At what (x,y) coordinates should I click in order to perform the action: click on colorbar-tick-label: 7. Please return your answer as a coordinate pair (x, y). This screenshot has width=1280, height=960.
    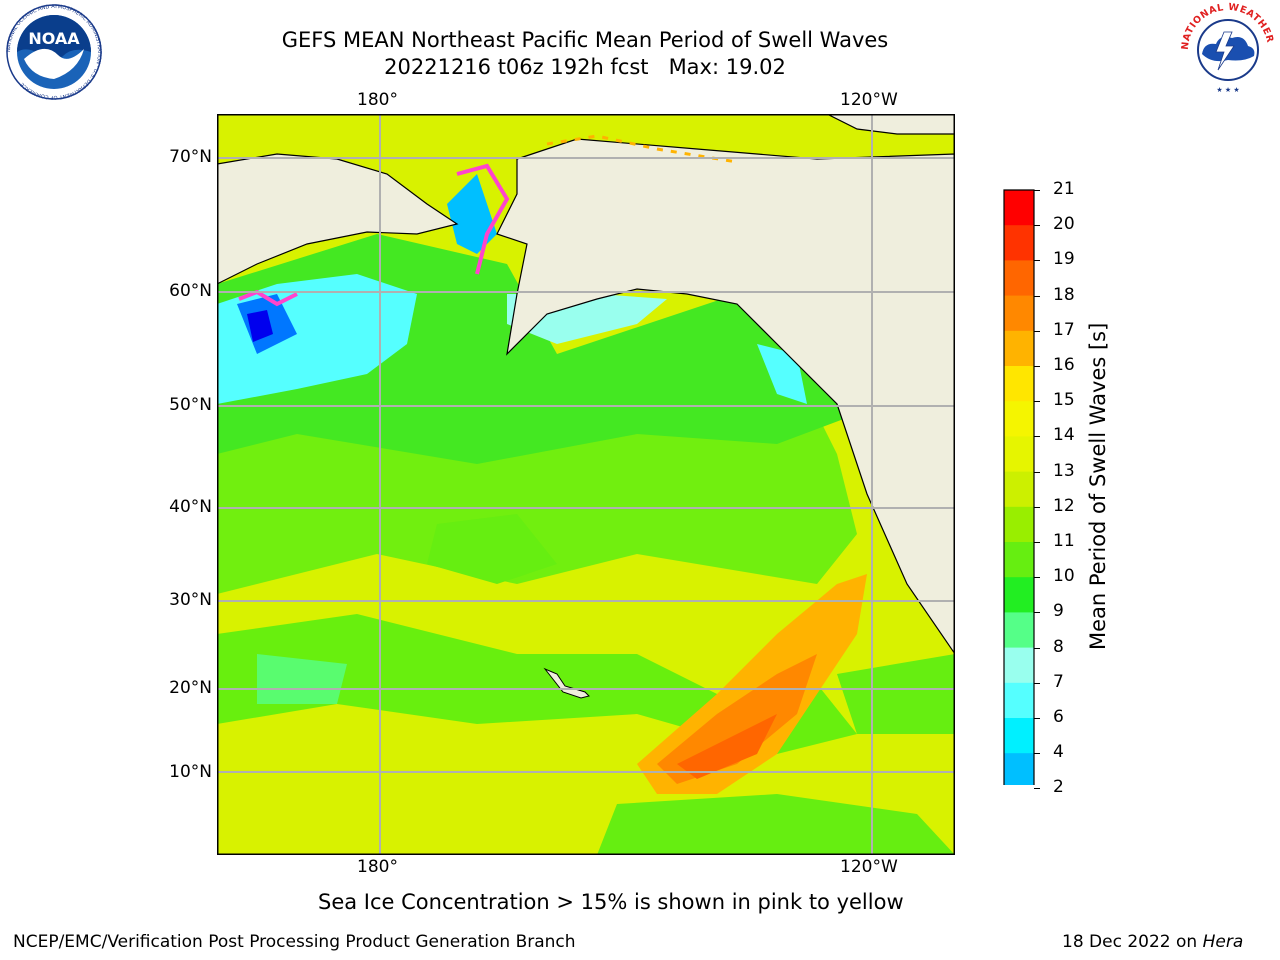
    Looking at the image, I should click on (1058, 681).